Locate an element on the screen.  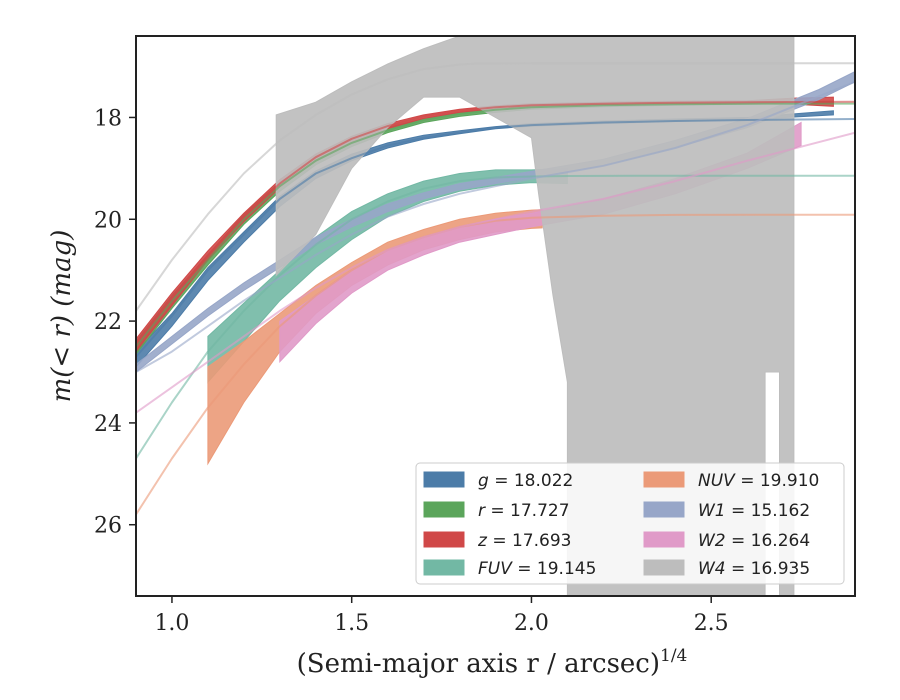
x-tick-label: 1.0 is located at coordinates (171, 623).